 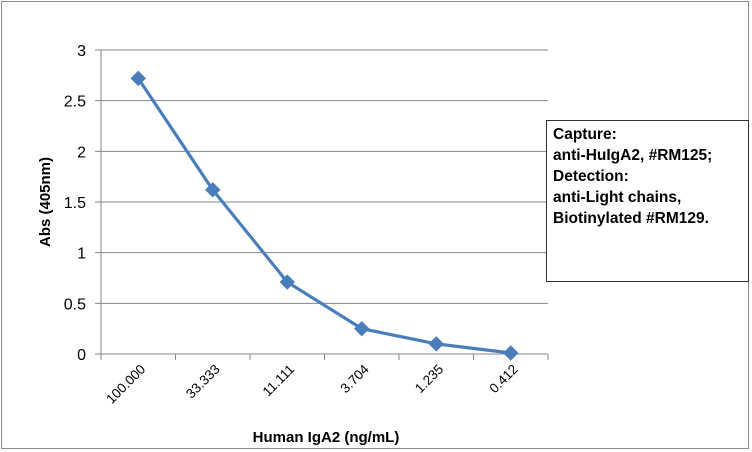 I want to click on x-tick-label: 3.704, so click(x=354, y=378).